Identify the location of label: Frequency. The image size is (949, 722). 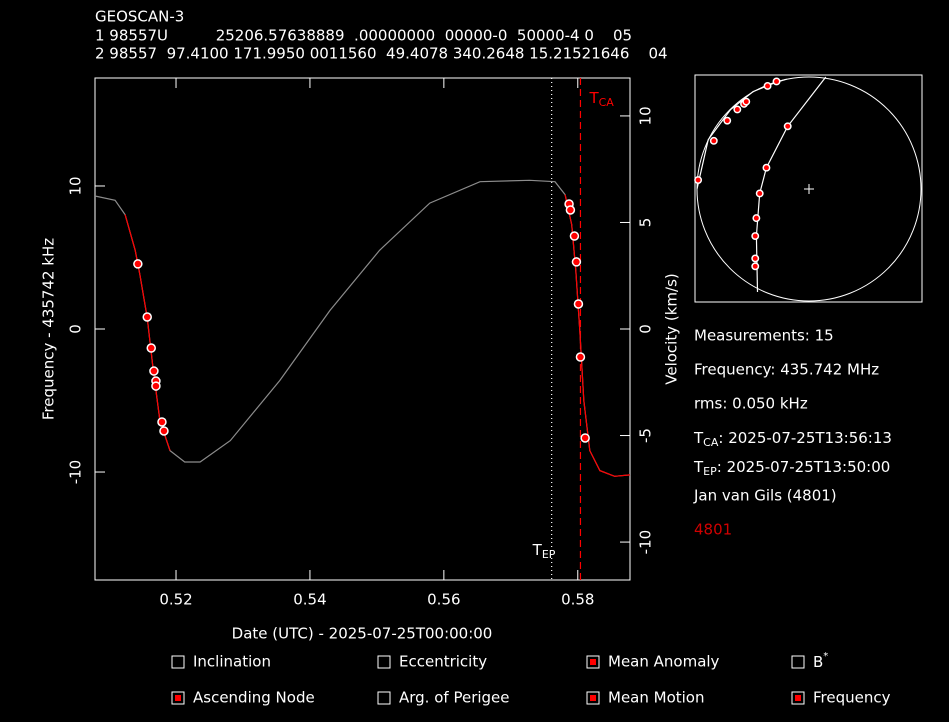
(852, 698).